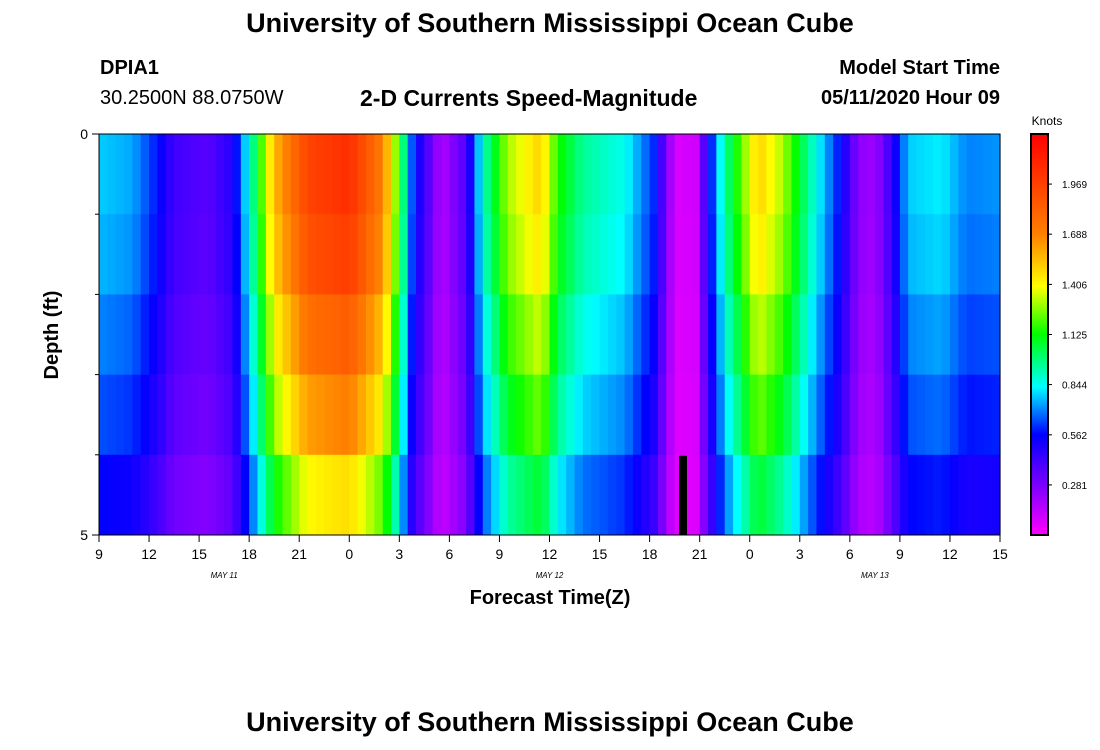  Describe the element at coordinates (89, 334) in the screenshot. I see `y-axis: 05` at that location.